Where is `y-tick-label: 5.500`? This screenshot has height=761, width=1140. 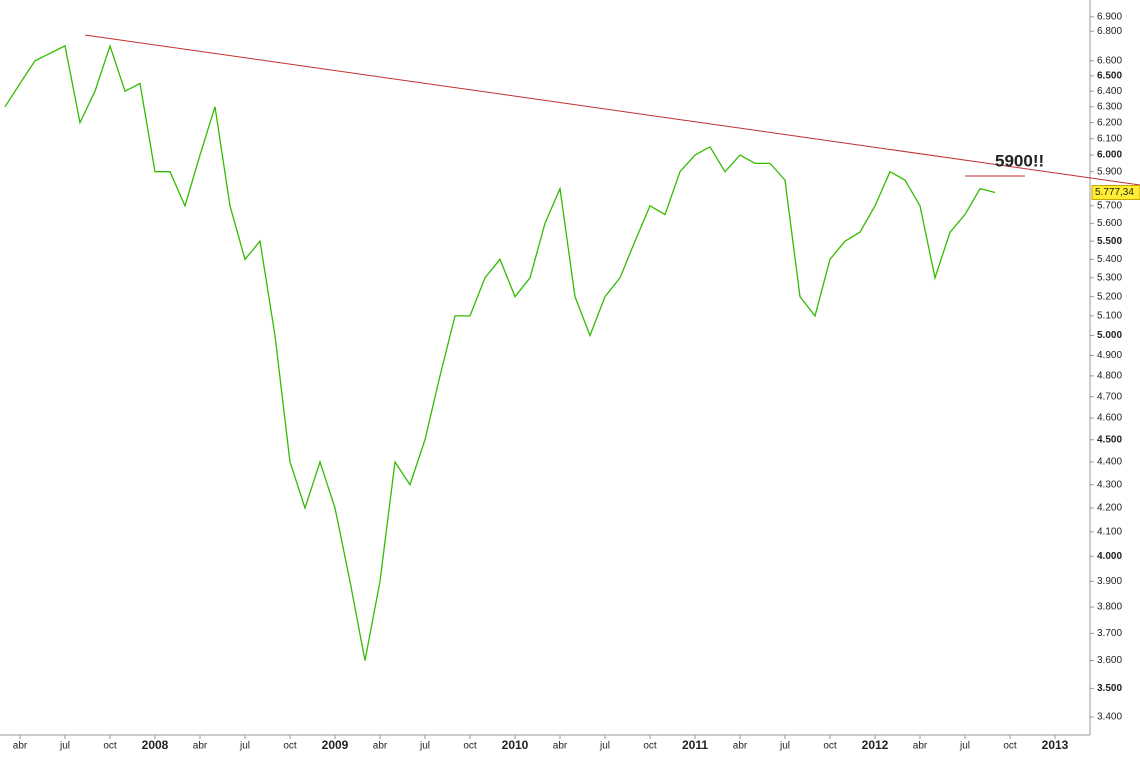
y-tick-label: 5.500 is located at coordinates (1109, 241).